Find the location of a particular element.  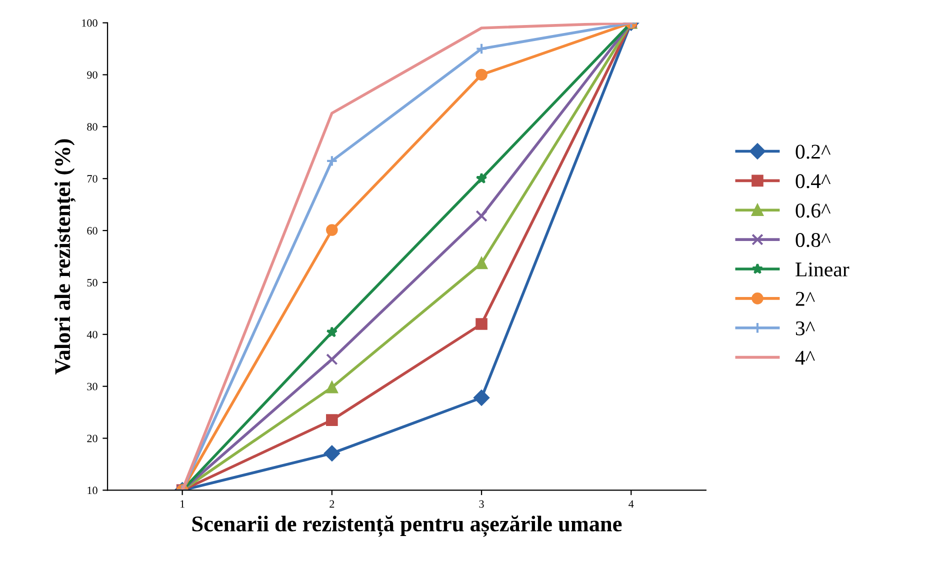

x-axis-title: Scenarii de rezistență pentru așezările umane is located at coordinates (407, 526).